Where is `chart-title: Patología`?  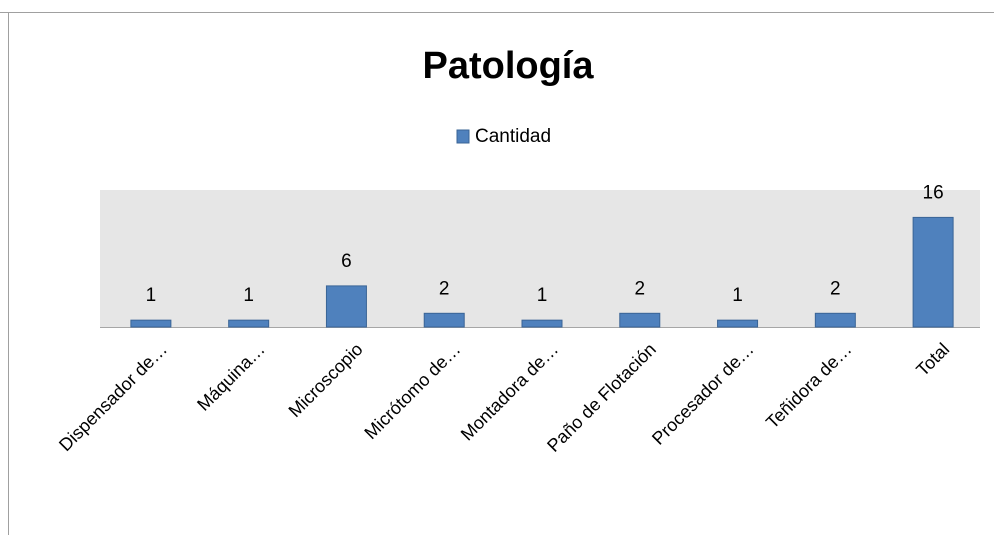 chart-title: Patología is located at coordinates (508, 66).